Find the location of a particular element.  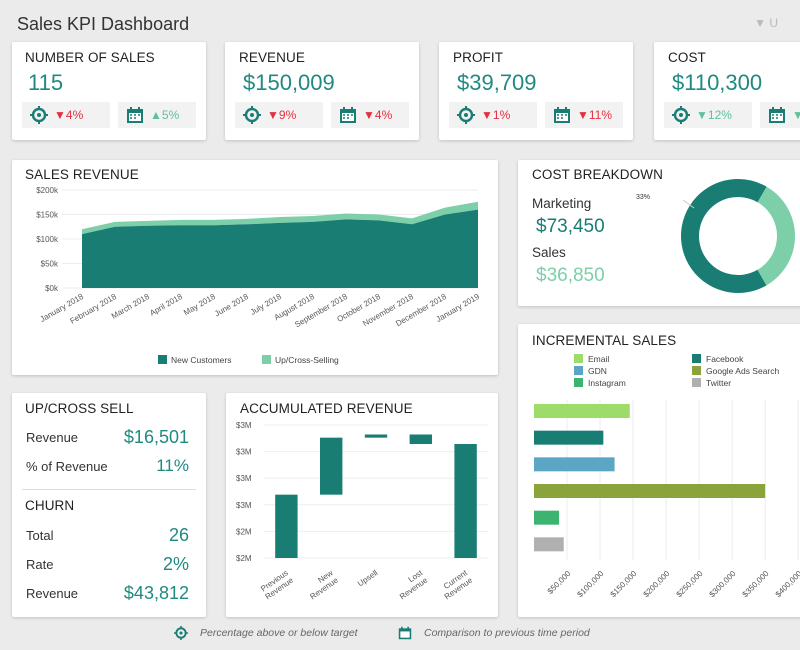

legend-swatch-up-cross-selling is located at coordinates (266, 359).